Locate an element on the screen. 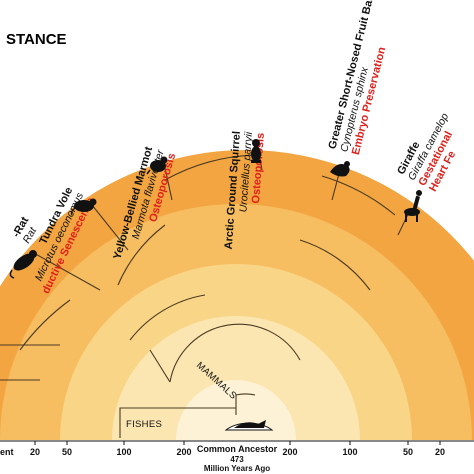 The image size is (474, 474). ancestor-fish-icon is located at coordinates (249, 425).